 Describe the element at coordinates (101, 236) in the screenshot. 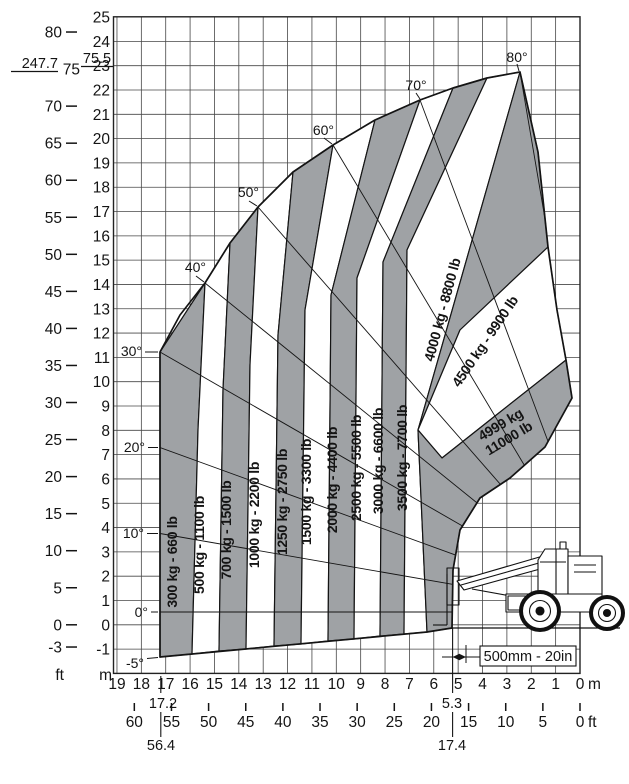

I see `left-m-label: 16` at that location.